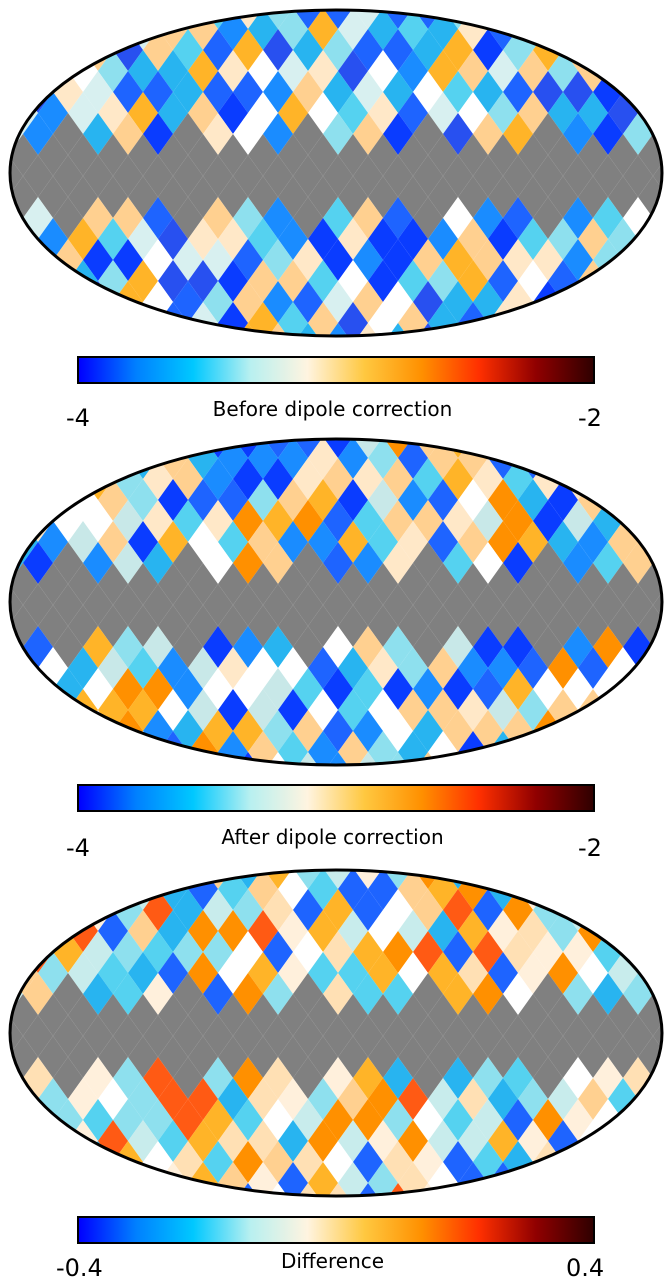  Describe the element at coordinates (585, 1268) in the screenshot. I see `colorbar-max-label: 0.4` at that location.